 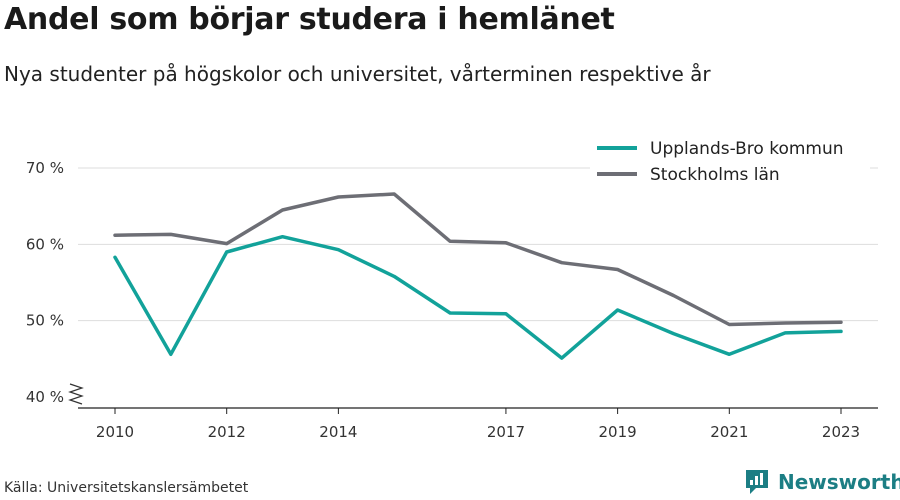 I want to click on brand-logo: Newsworthy, so click(x=822, y=482).